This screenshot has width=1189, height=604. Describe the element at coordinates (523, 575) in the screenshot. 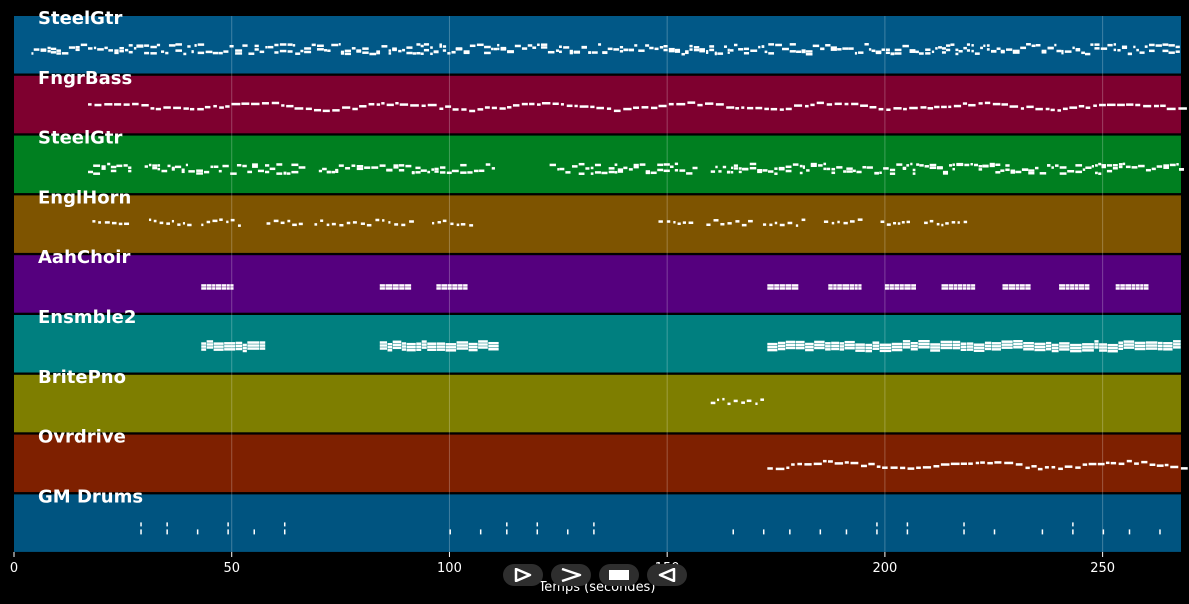

I see `play-button` at that location.